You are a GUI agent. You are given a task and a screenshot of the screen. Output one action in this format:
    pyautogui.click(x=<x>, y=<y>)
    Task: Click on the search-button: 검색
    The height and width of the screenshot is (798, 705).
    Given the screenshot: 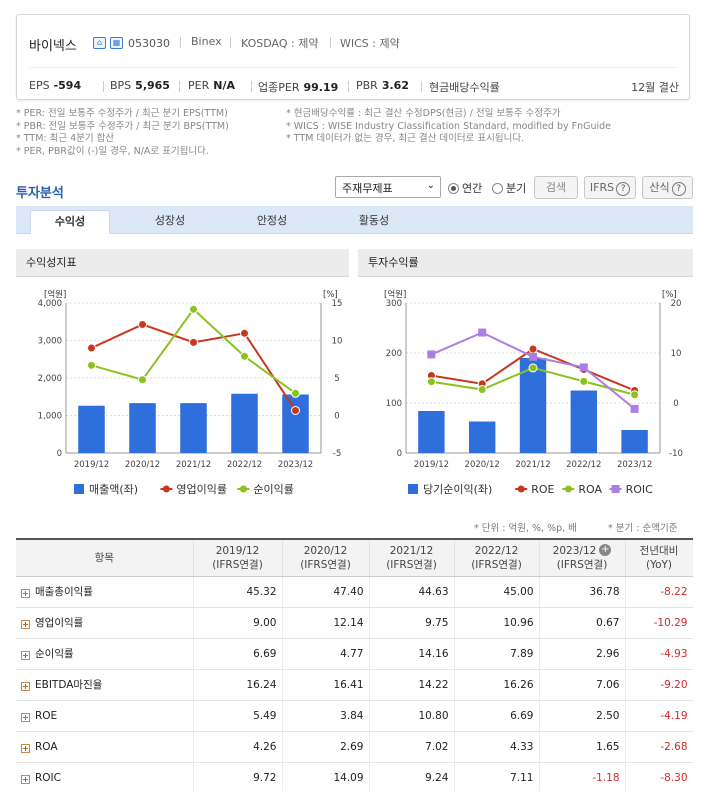 What is the action you would take?
    pyautogui.click(x=556, y=187)
    